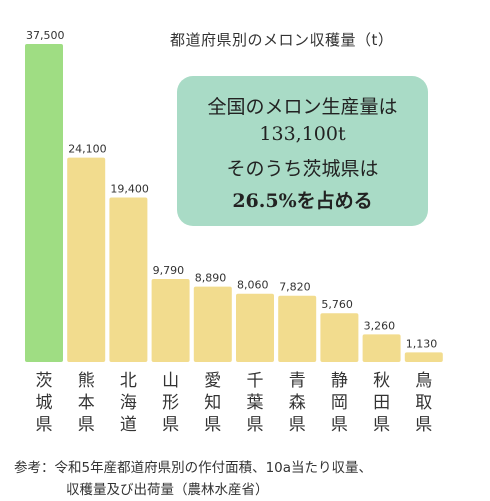  I want to click on svg-text: 本, so click(86, 403).